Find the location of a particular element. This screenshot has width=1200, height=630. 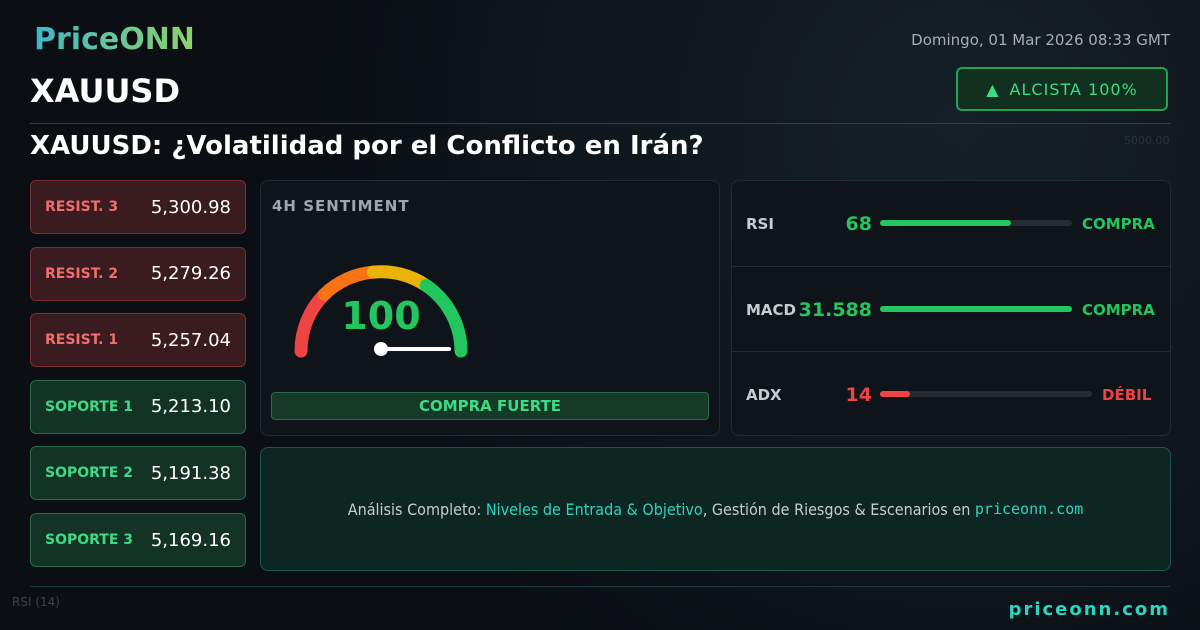

indicator-value: 68 is located at coordinates (858, 223).